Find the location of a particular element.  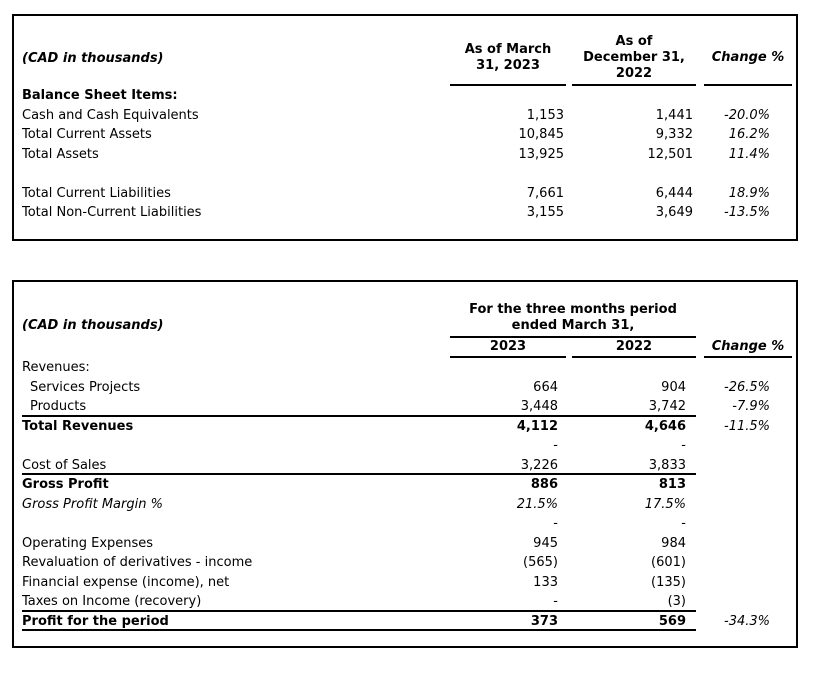

value-2022: (135) is located at coordinates (668, 582).